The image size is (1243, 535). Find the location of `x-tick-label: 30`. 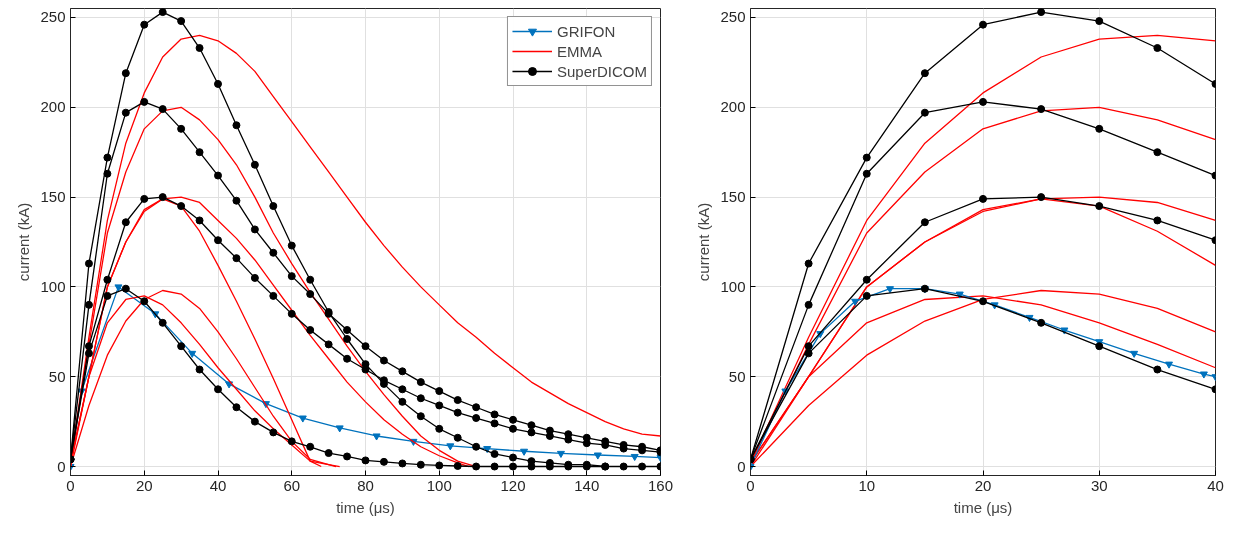

x-tick-label: 30 is located at coordinates (1099, 485).